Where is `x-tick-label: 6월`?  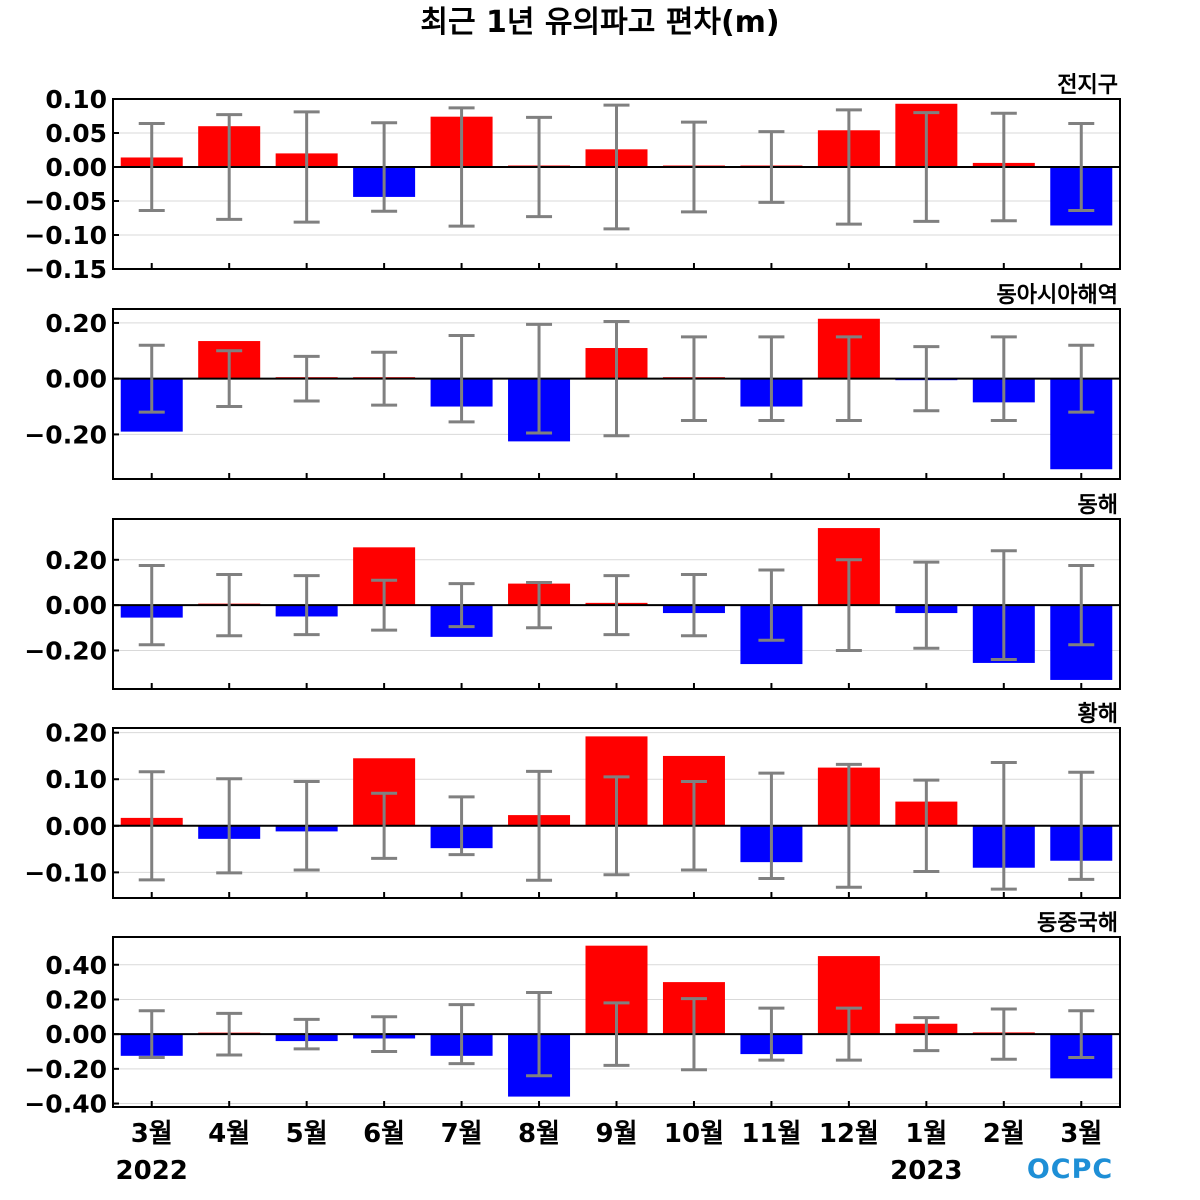 x-tick-label: 6월 is located at coordinates (384, 1134).